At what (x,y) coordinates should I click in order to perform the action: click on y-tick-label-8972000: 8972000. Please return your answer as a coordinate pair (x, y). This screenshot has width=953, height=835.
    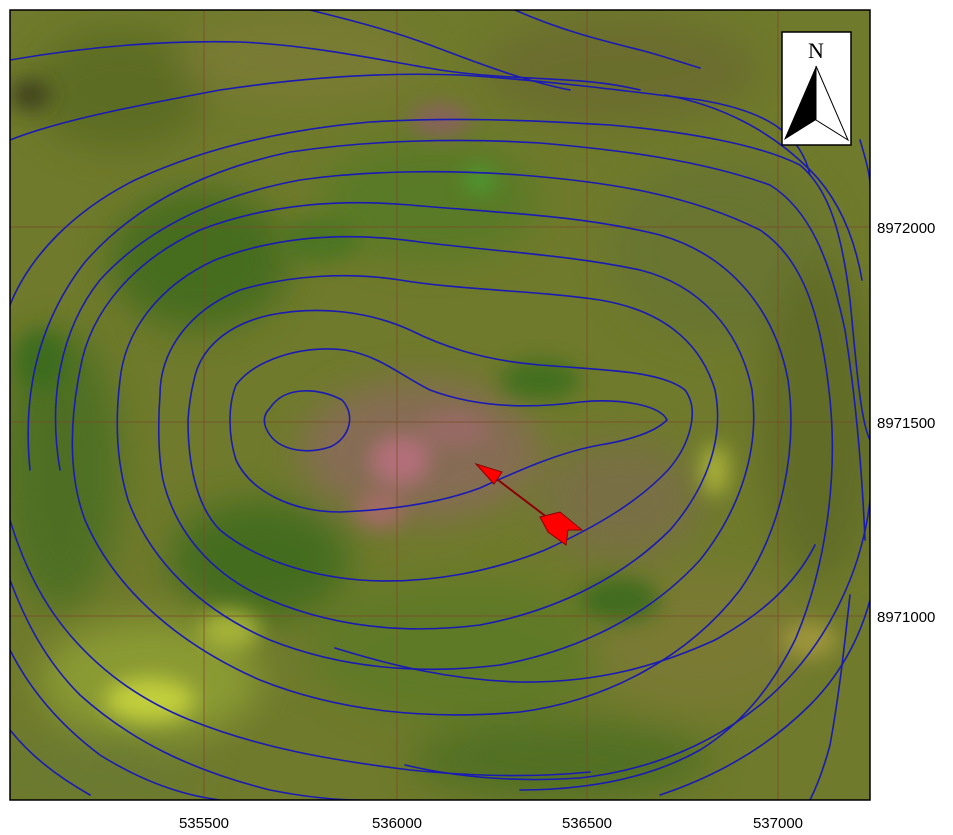
    Looking at the image, I should click on (906, 228).